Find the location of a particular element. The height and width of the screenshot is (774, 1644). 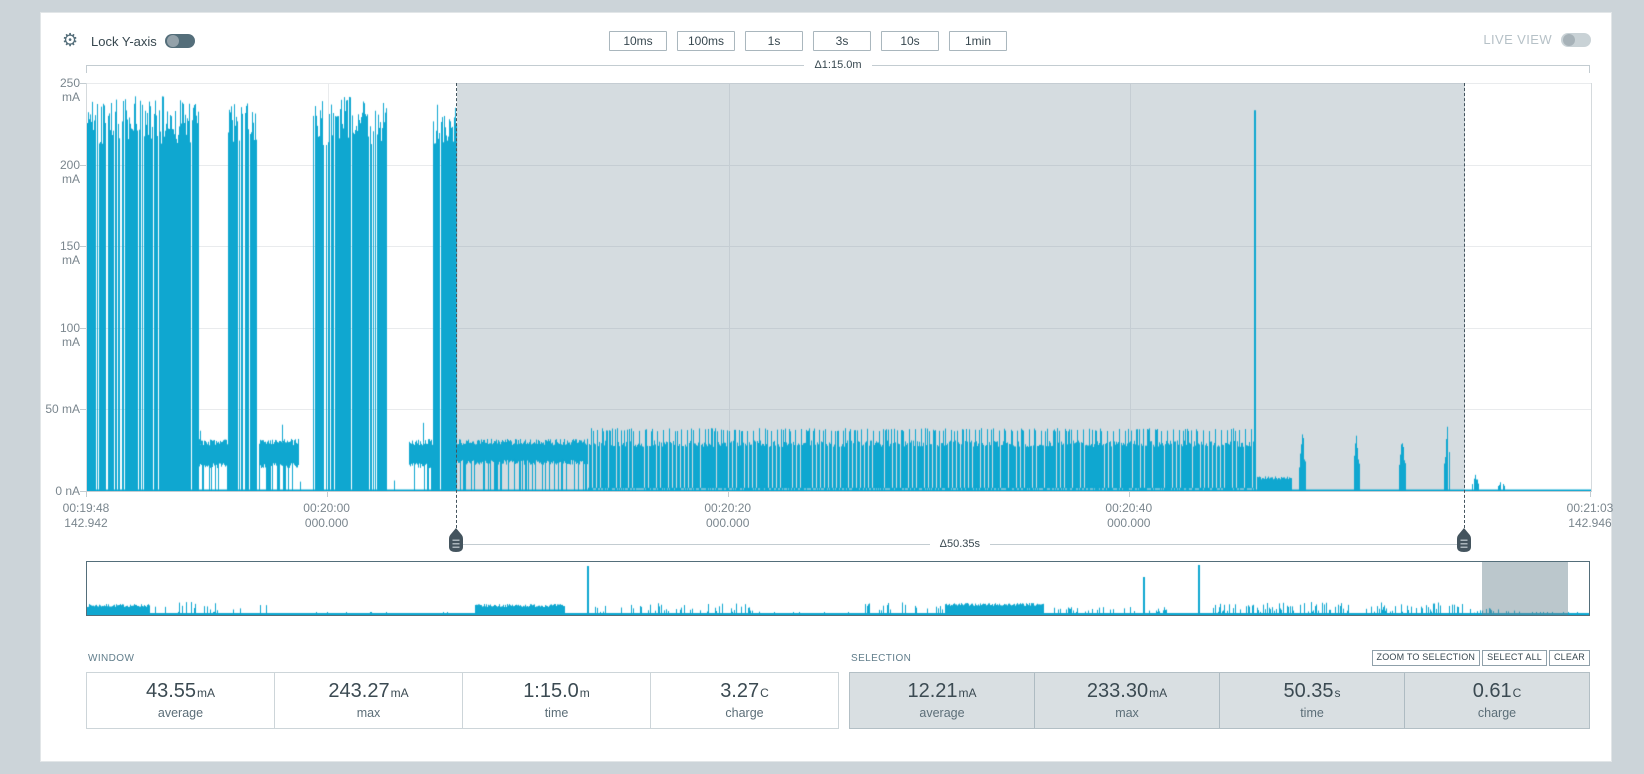

stat-window-charge: 3.27C charge is located at coordinates (744, 700).